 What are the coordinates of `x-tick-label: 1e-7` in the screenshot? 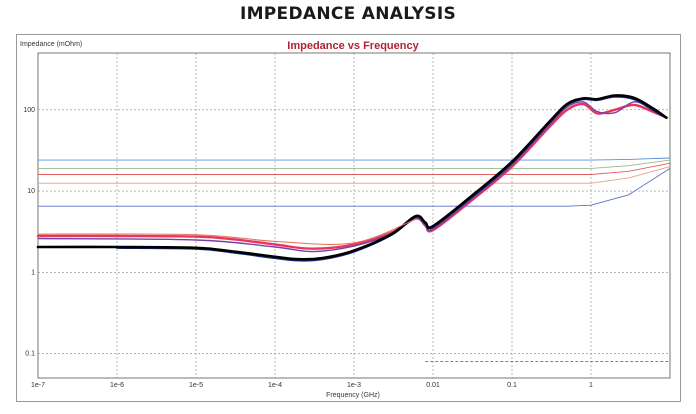 It's located at (38, 385).